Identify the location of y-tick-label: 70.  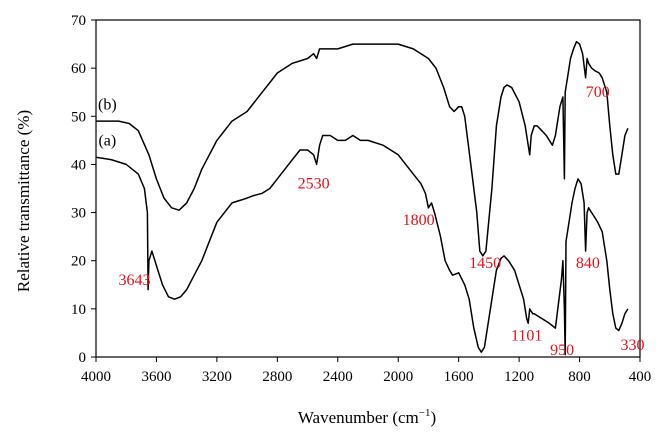
(78, 21).